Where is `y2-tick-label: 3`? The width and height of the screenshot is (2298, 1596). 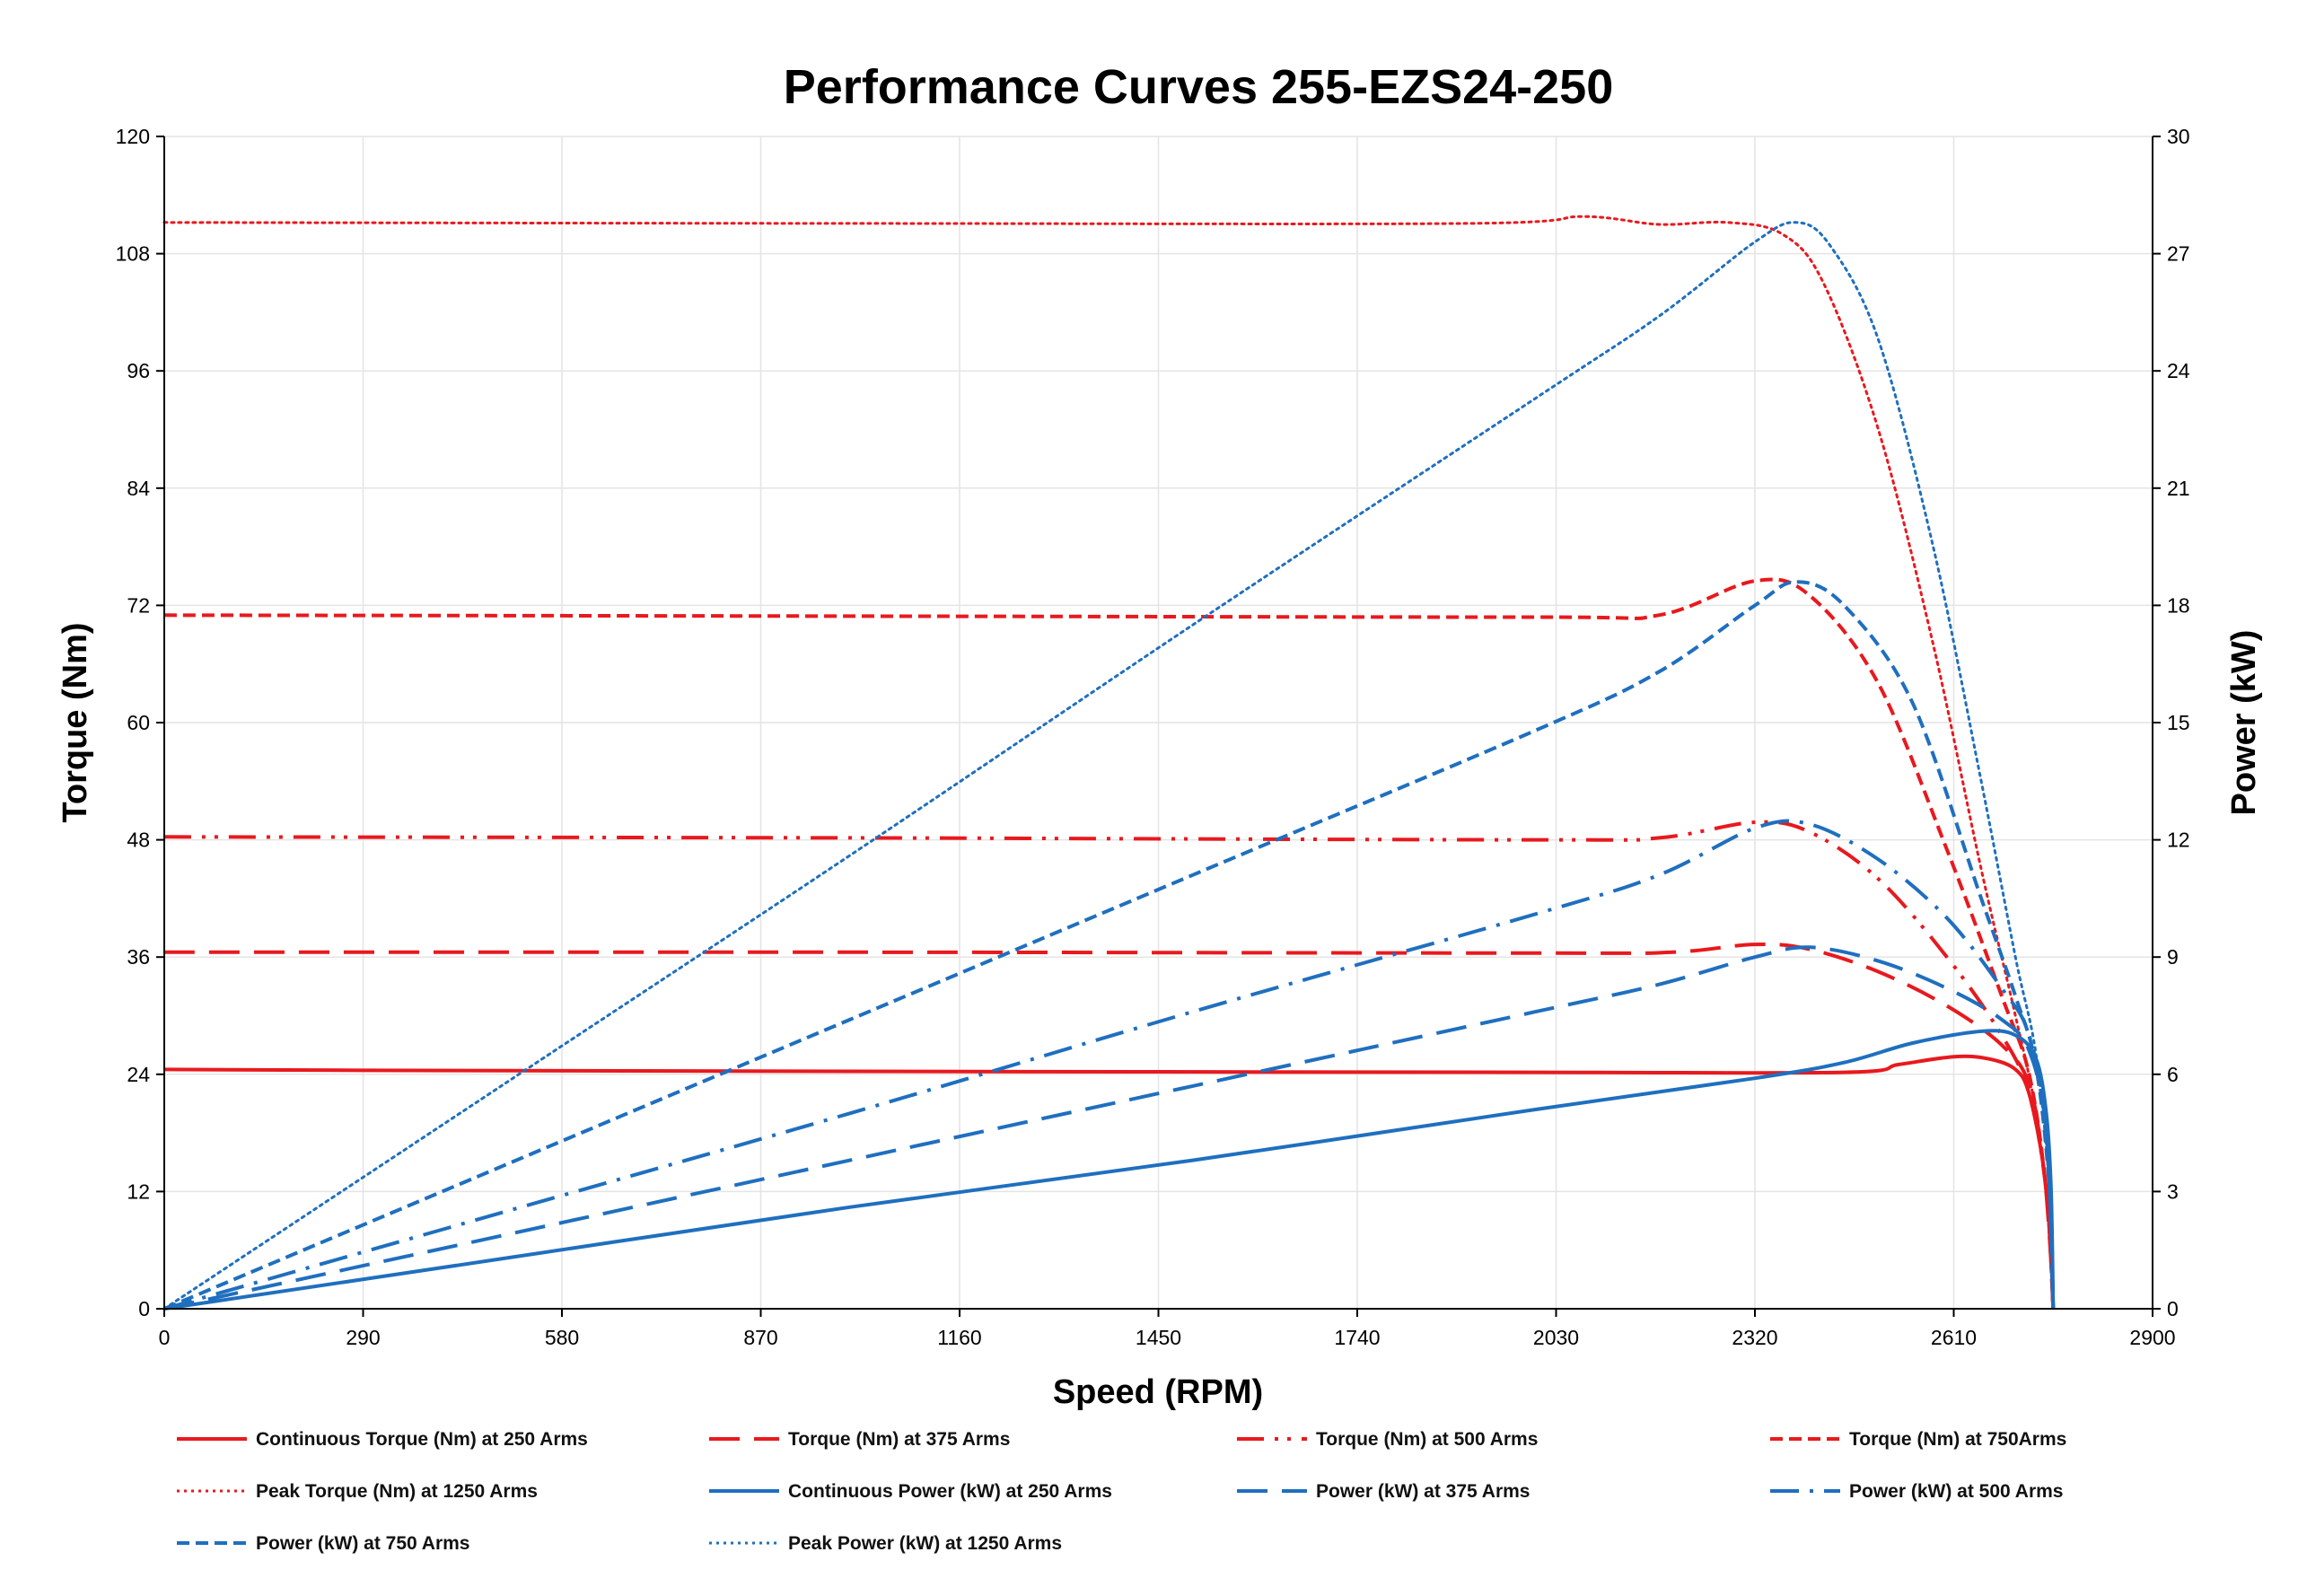 y2-tick-label: 3 is located at coordinates (2173, 1191).